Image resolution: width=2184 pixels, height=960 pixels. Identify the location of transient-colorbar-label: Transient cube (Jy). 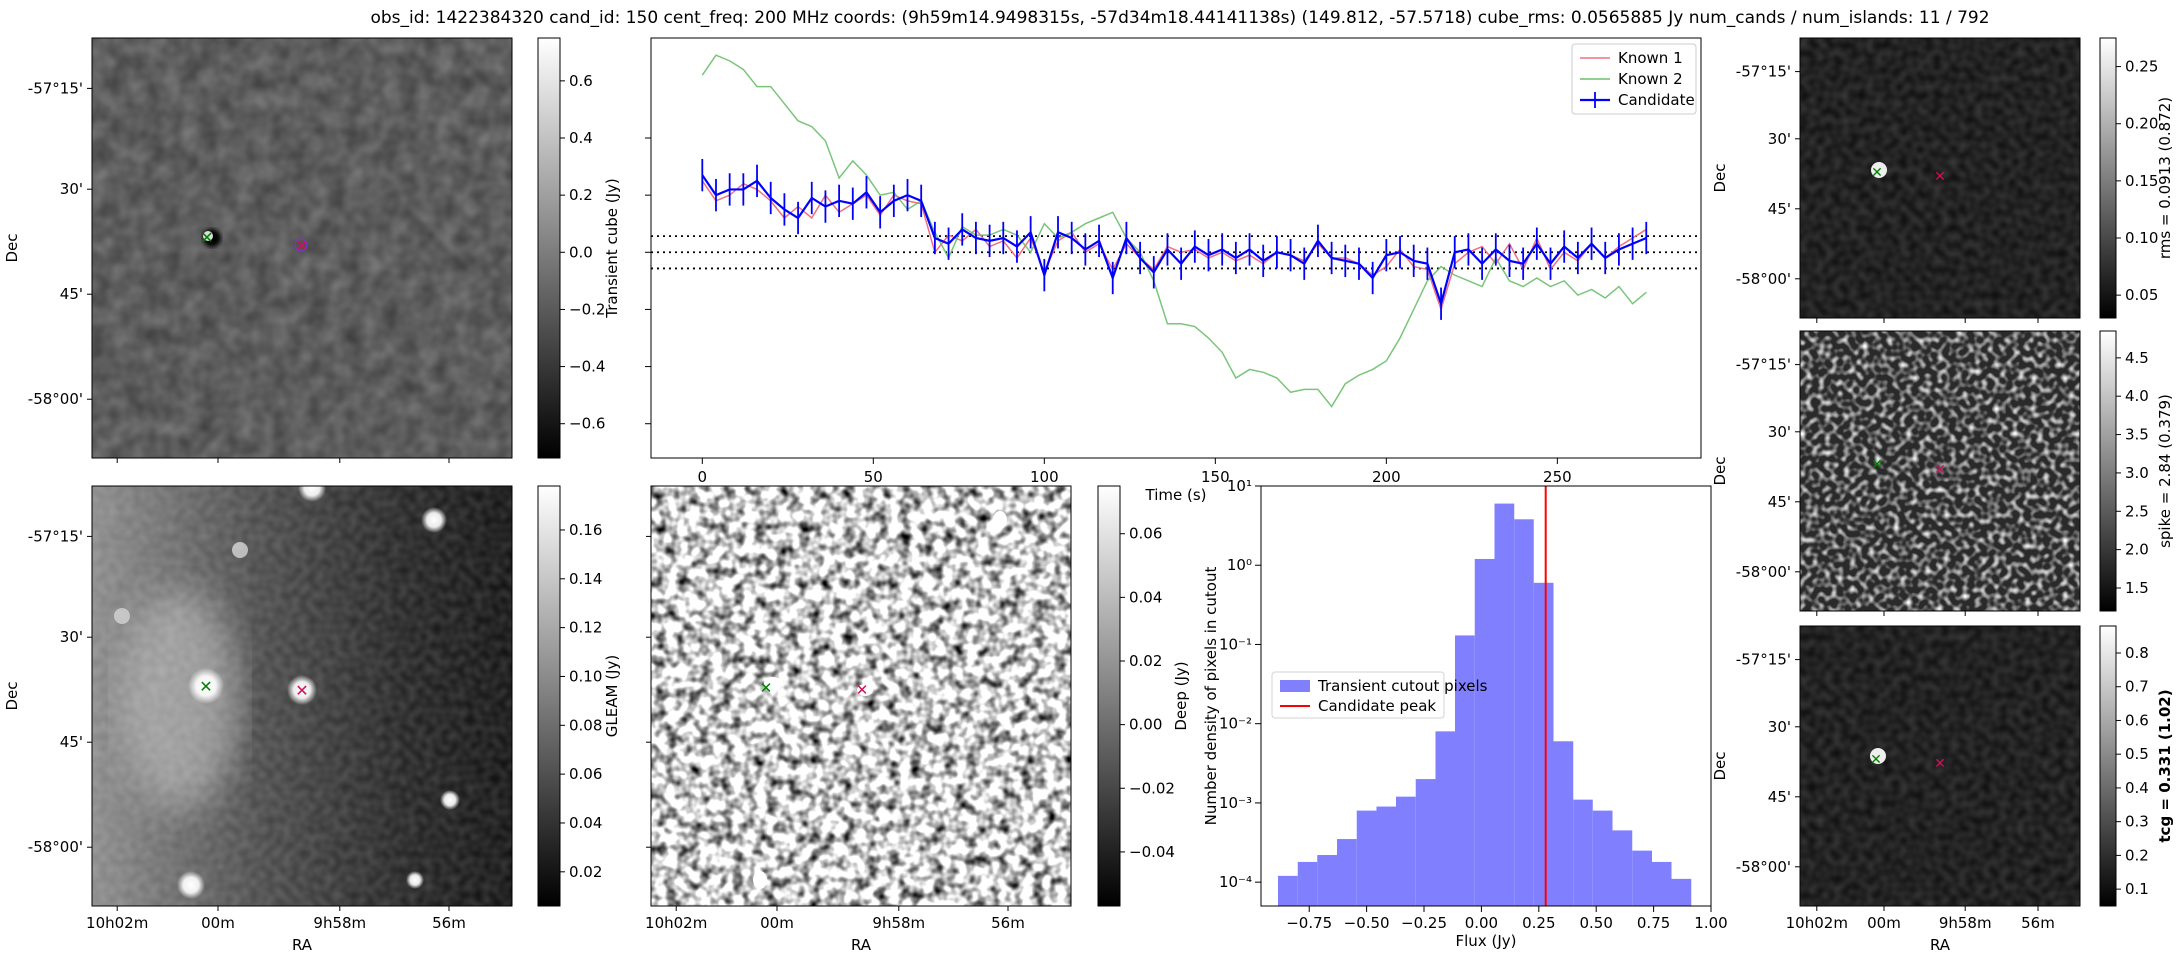
(612, 248).